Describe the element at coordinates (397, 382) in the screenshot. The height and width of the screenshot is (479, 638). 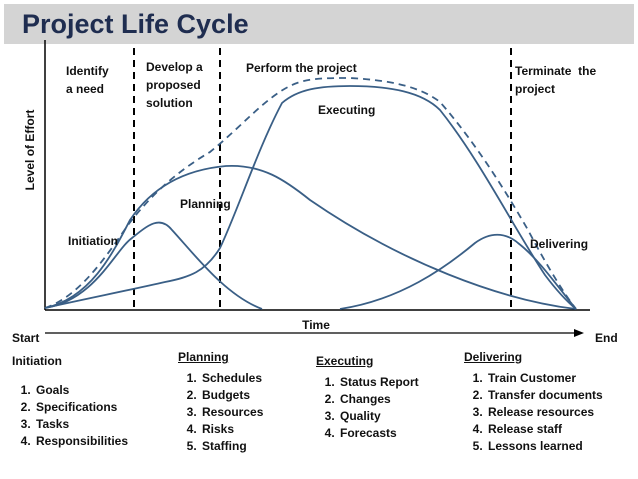
I see `list-item: Status Report` at that location.